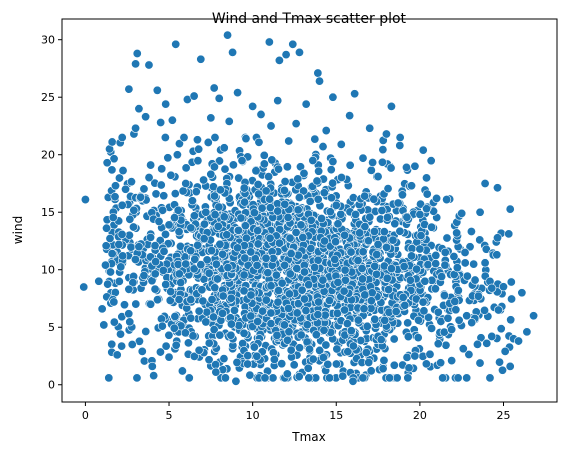 This screenshot has width=562, height=455. I want to click on y-tick-label: 5, so click(51, 327).